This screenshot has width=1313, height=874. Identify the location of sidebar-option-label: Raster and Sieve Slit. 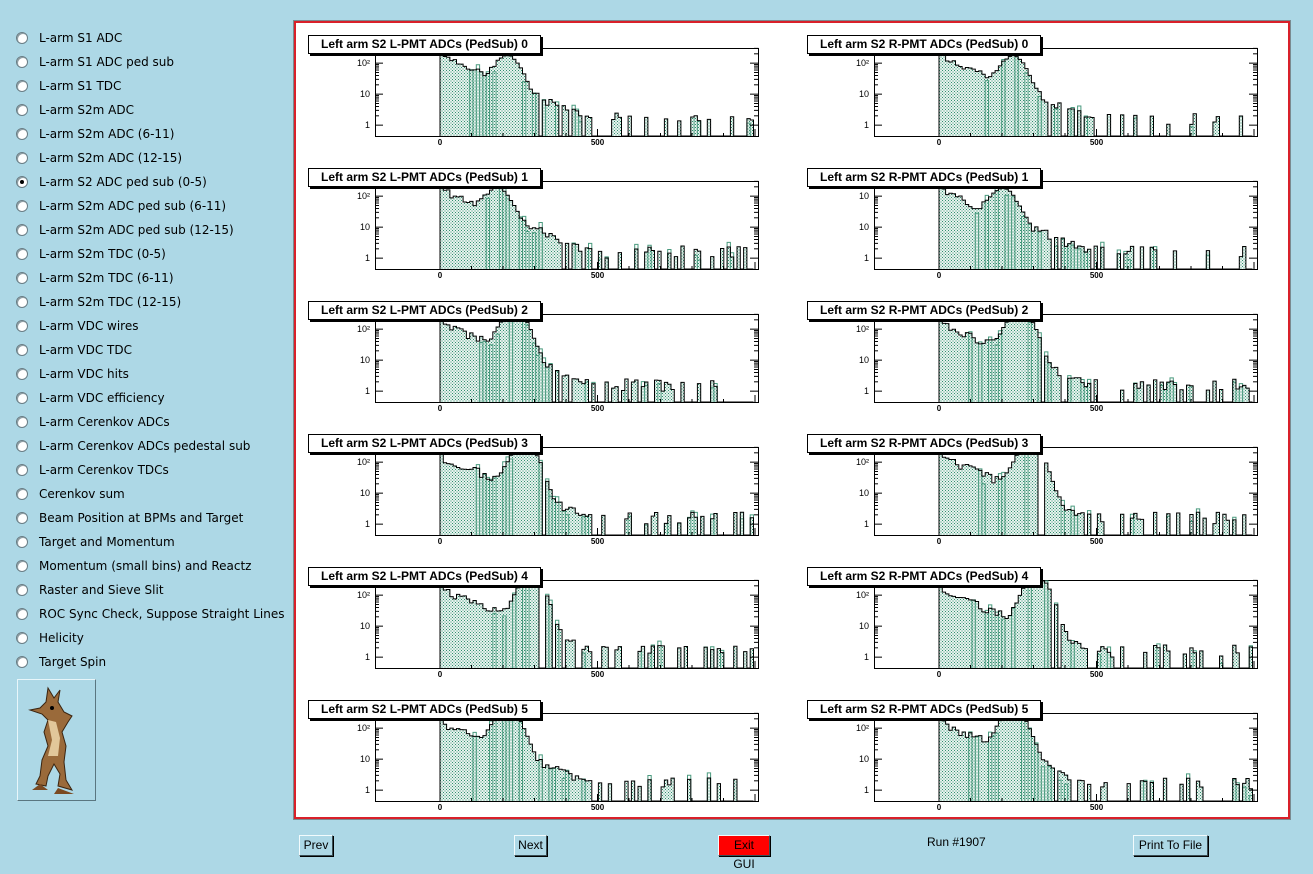
(101, 590).